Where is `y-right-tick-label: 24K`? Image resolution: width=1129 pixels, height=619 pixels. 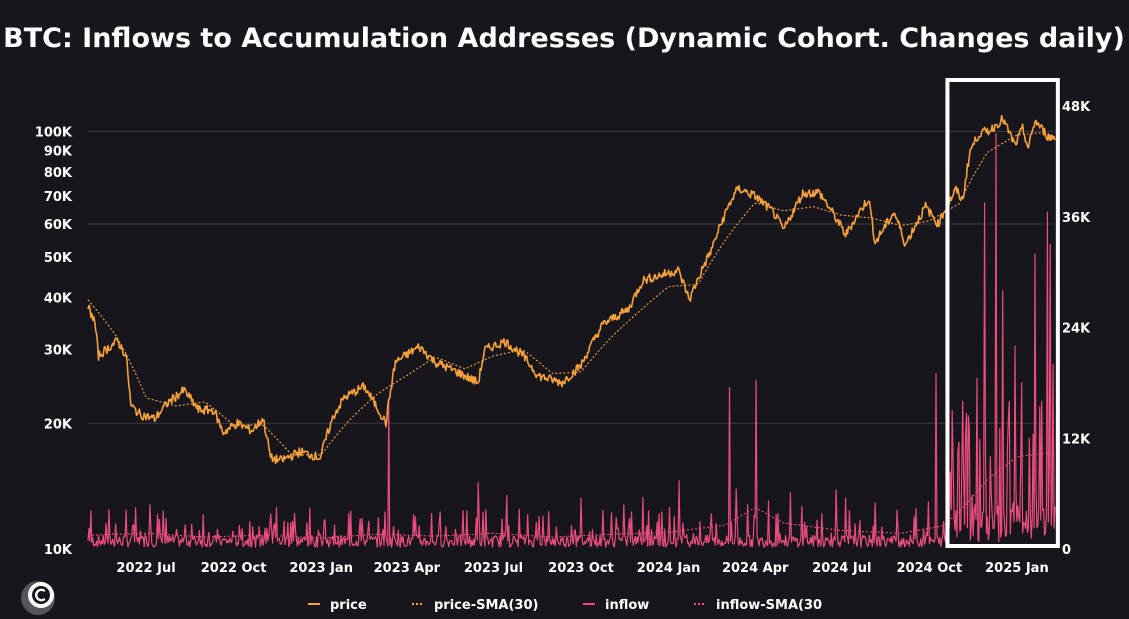 y-right-tick-label: 24K is located at coordinates (1076, 329).